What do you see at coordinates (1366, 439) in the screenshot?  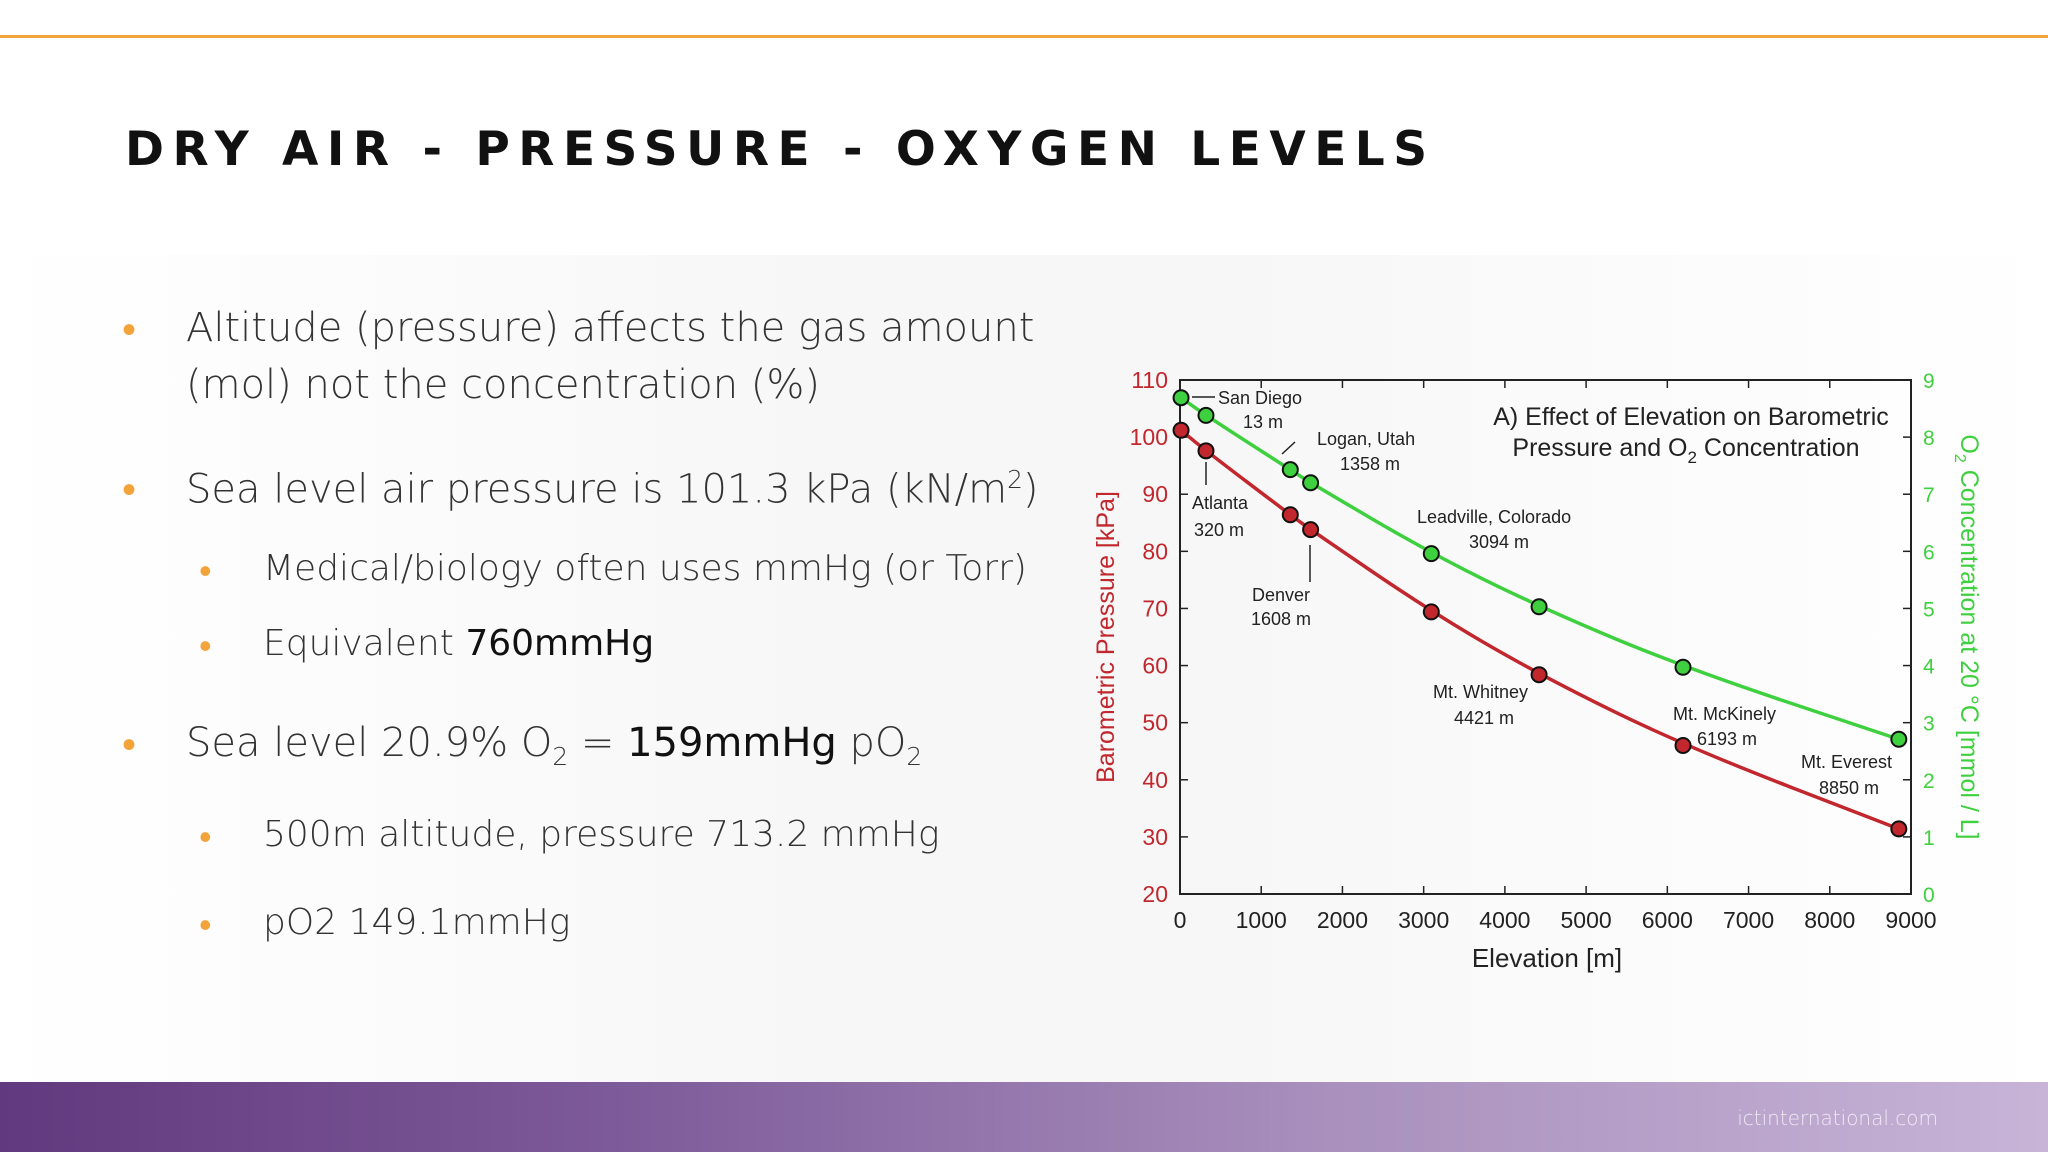 I see `annotation-name: Logan, Utah` at bounding box center [1366, 439].